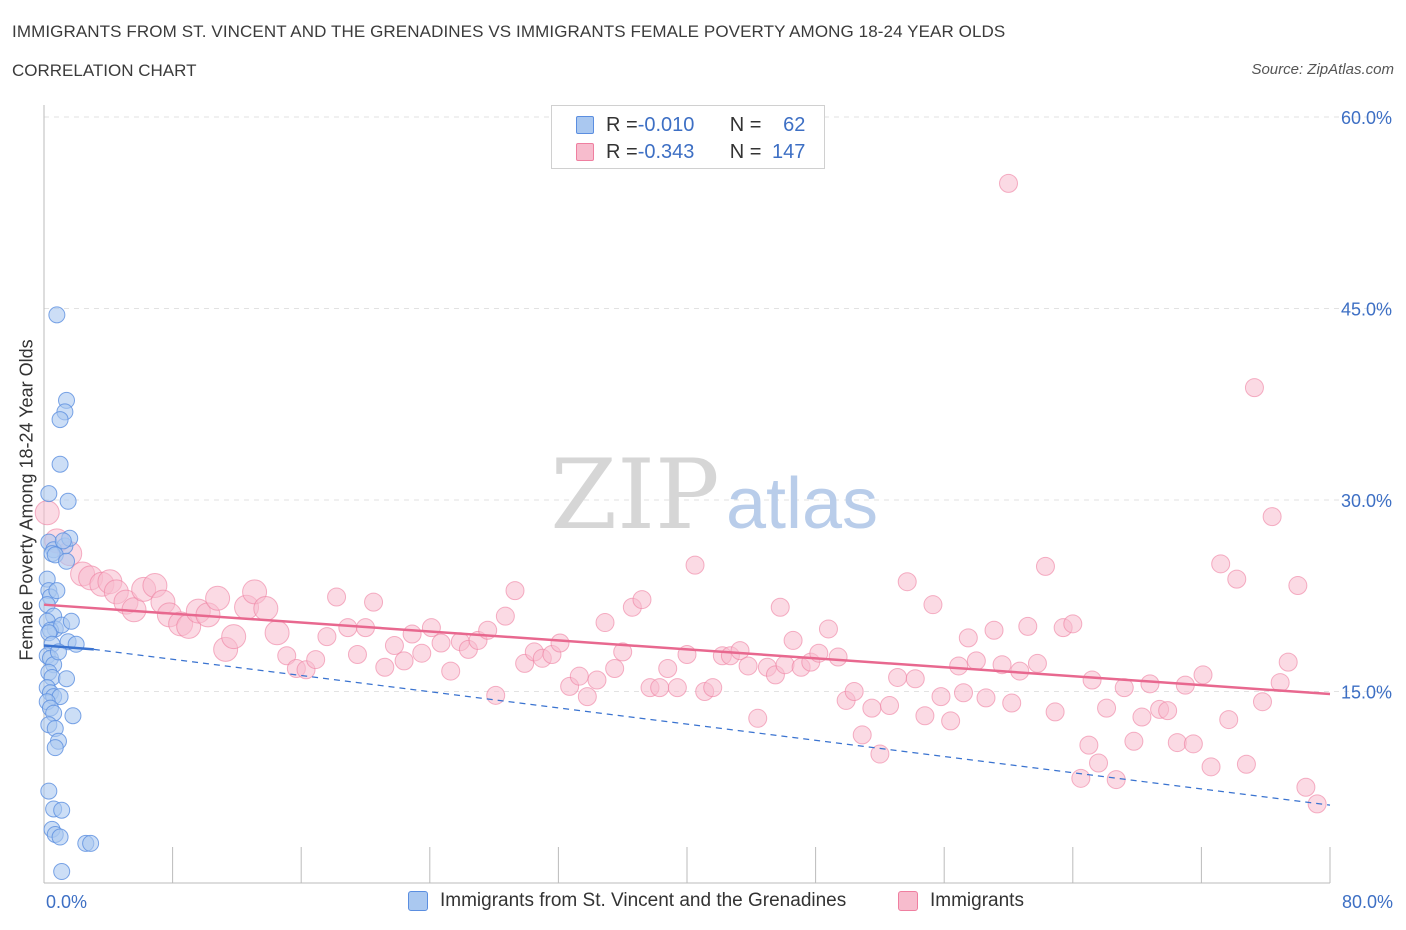 Image resolution: width=1406 pixels, height=930 pixels. Describe the element at coordinates (1367, 902) in the screenshot. I see `x-tick-label: 80.0%` at that location.